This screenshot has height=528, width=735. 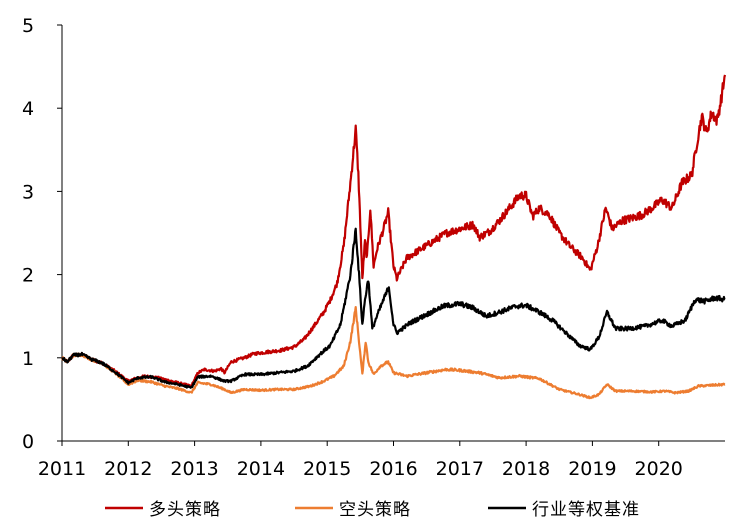 What do you see at coordinates (28, 276) in the screenshot?
I see `y-tick-label: 2` at bounding box center [28, 276].